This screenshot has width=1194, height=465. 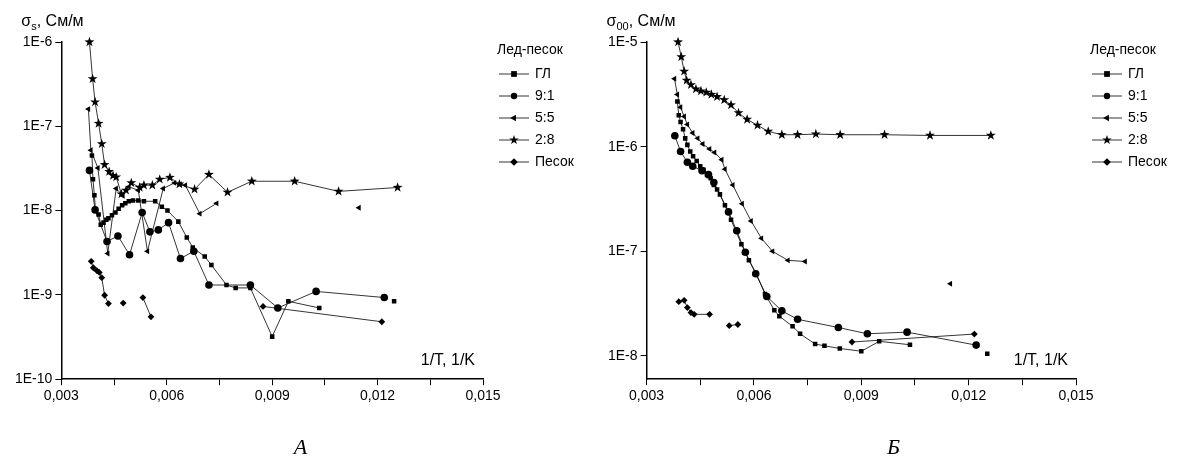 What do you see at coordinates (622, 40) in the screenshot?
I see `y-tick-label: 1E-5` at bounding box center [622, 40].